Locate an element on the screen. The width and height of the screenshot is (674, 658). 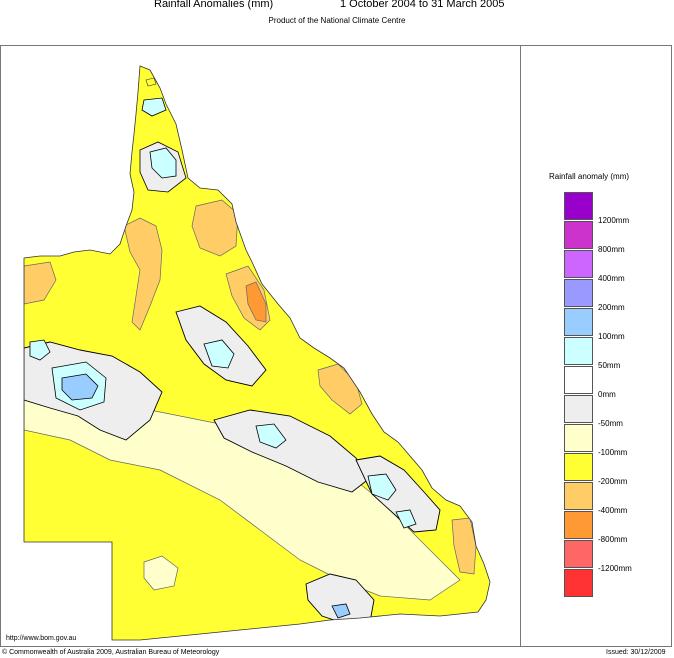
map-subtitle: Product of the National Climate Centre is located at coordinates (337, 20).